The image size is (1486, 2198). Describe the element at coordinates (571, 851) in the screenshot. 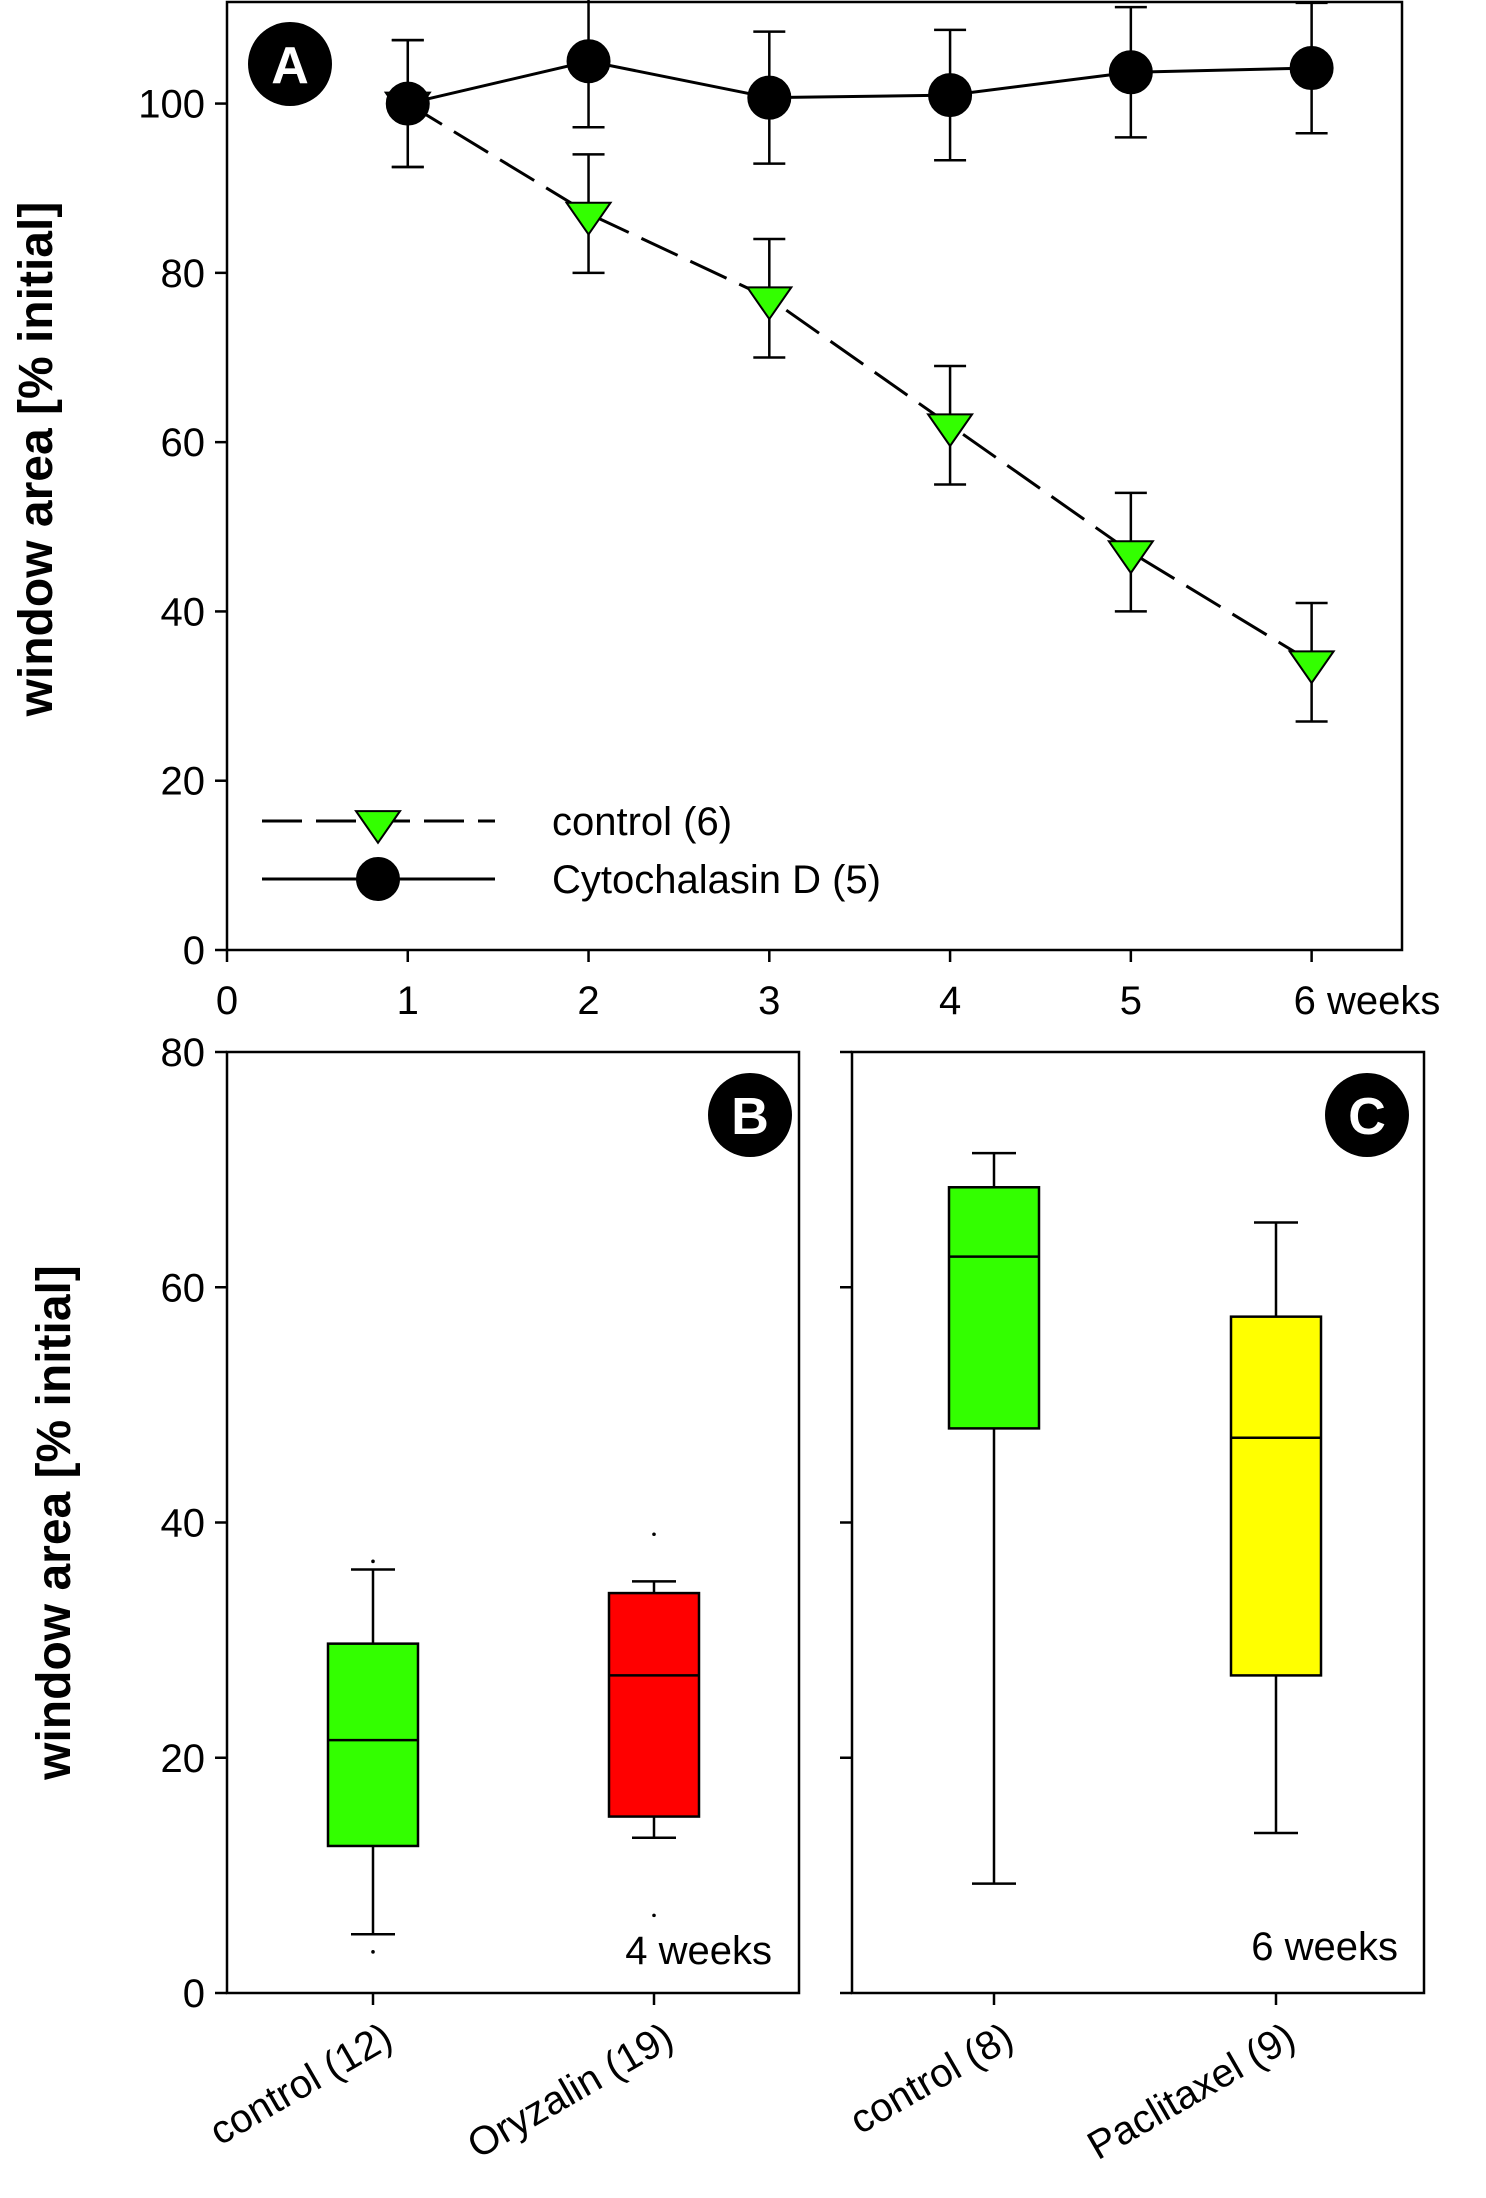

I see `panel-a-legend: control (6) Cytochalasin D (5)` at that location.